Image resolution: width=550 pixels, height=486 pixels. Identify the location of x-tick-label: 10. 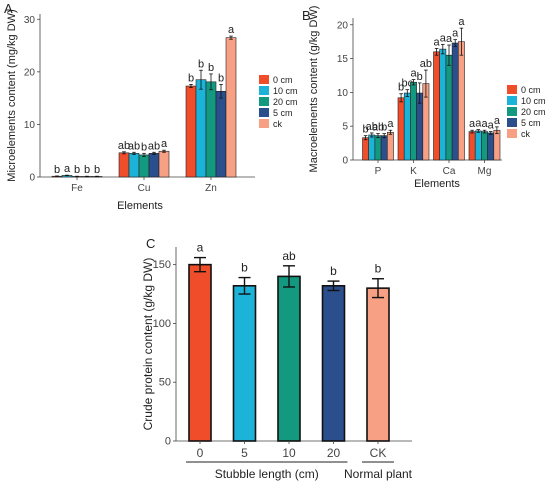
(289, 453).